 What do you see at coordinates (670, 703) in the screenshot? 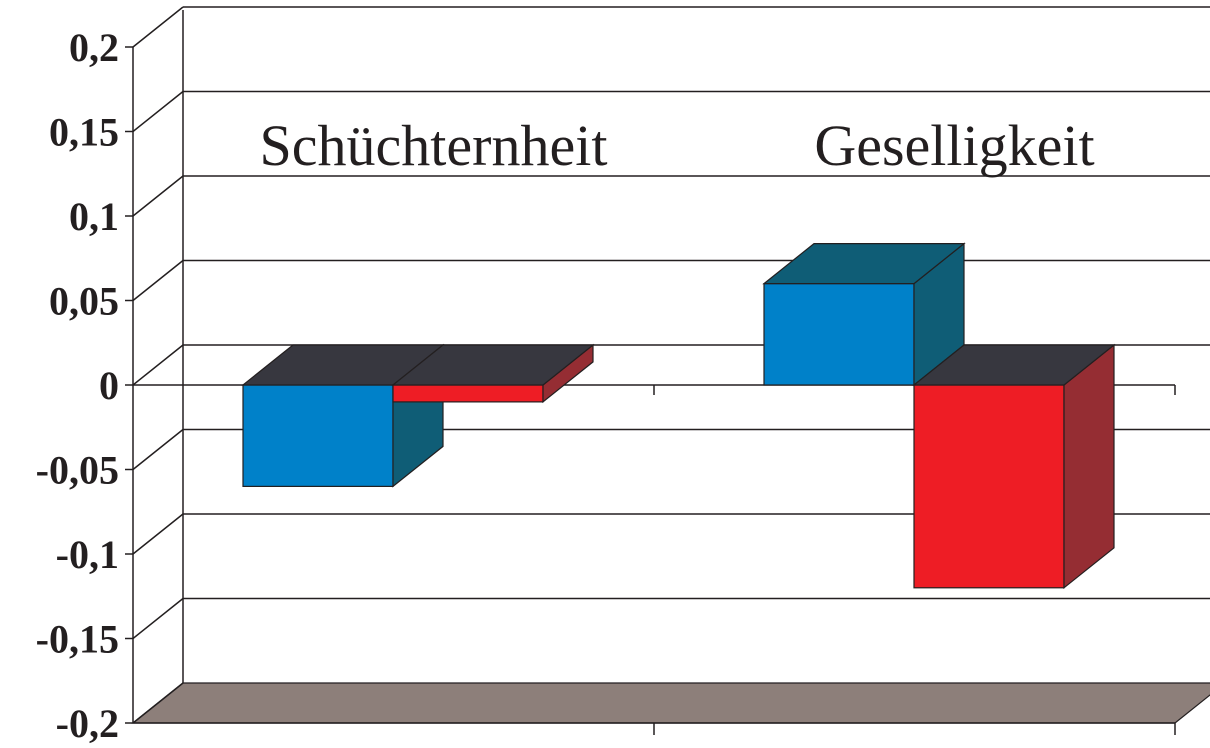
I see `chart-floor` at bounding box center [670, 703].